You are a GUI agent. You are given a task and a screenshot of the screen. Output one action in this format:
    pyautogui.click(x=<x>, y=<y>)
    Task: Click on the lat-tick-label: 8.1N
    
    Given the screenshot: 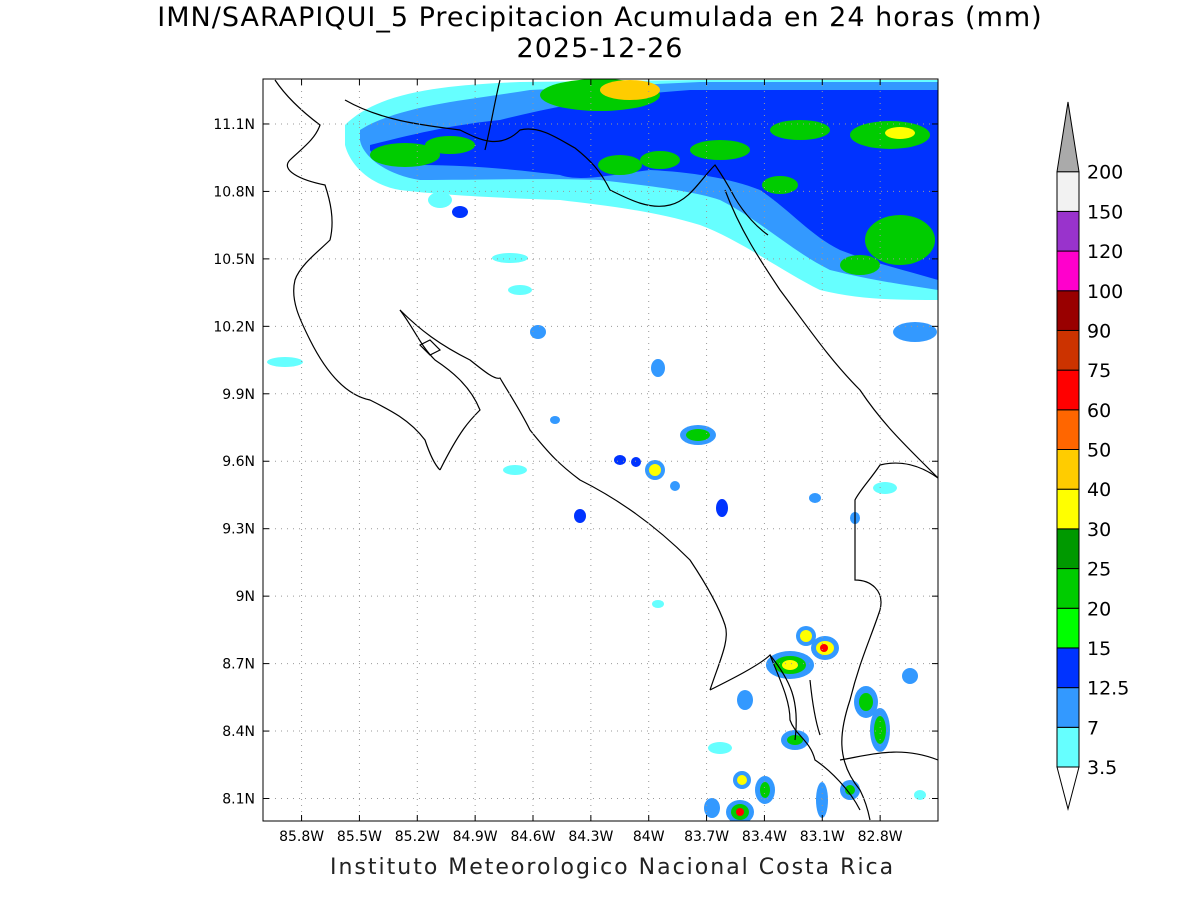 What is the action you would take?
    pyautogui.click(x=238, y=800)
    